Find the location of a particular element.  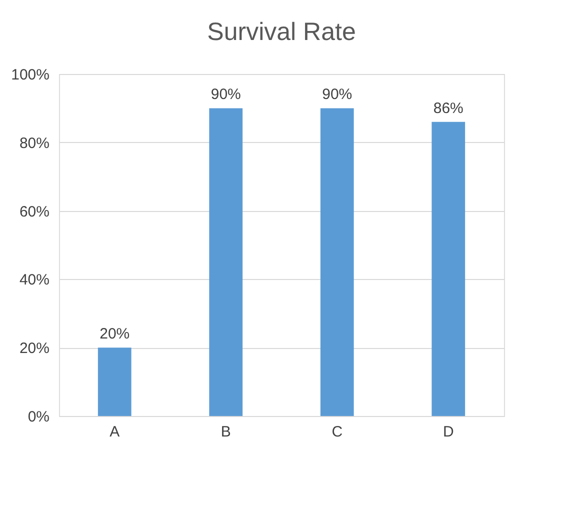

x-tick-label: A is located at coordinates (115, 432).